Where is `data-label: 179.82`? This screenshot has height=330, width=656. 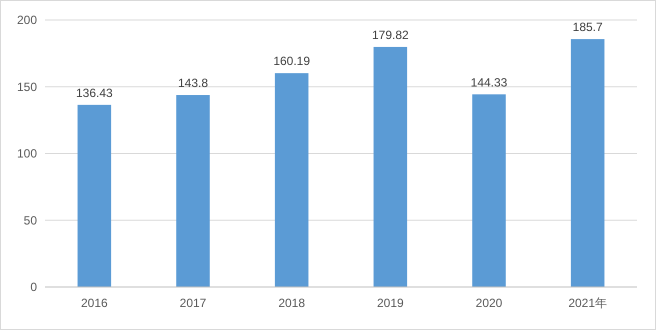
data-label: 179.82 is located at coordinates (391, 35).